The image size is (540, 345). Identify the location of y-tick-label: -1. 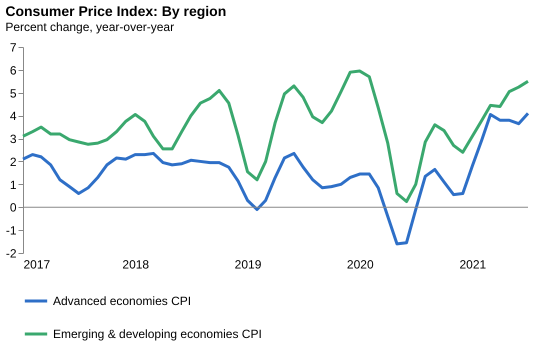
(11, 231).